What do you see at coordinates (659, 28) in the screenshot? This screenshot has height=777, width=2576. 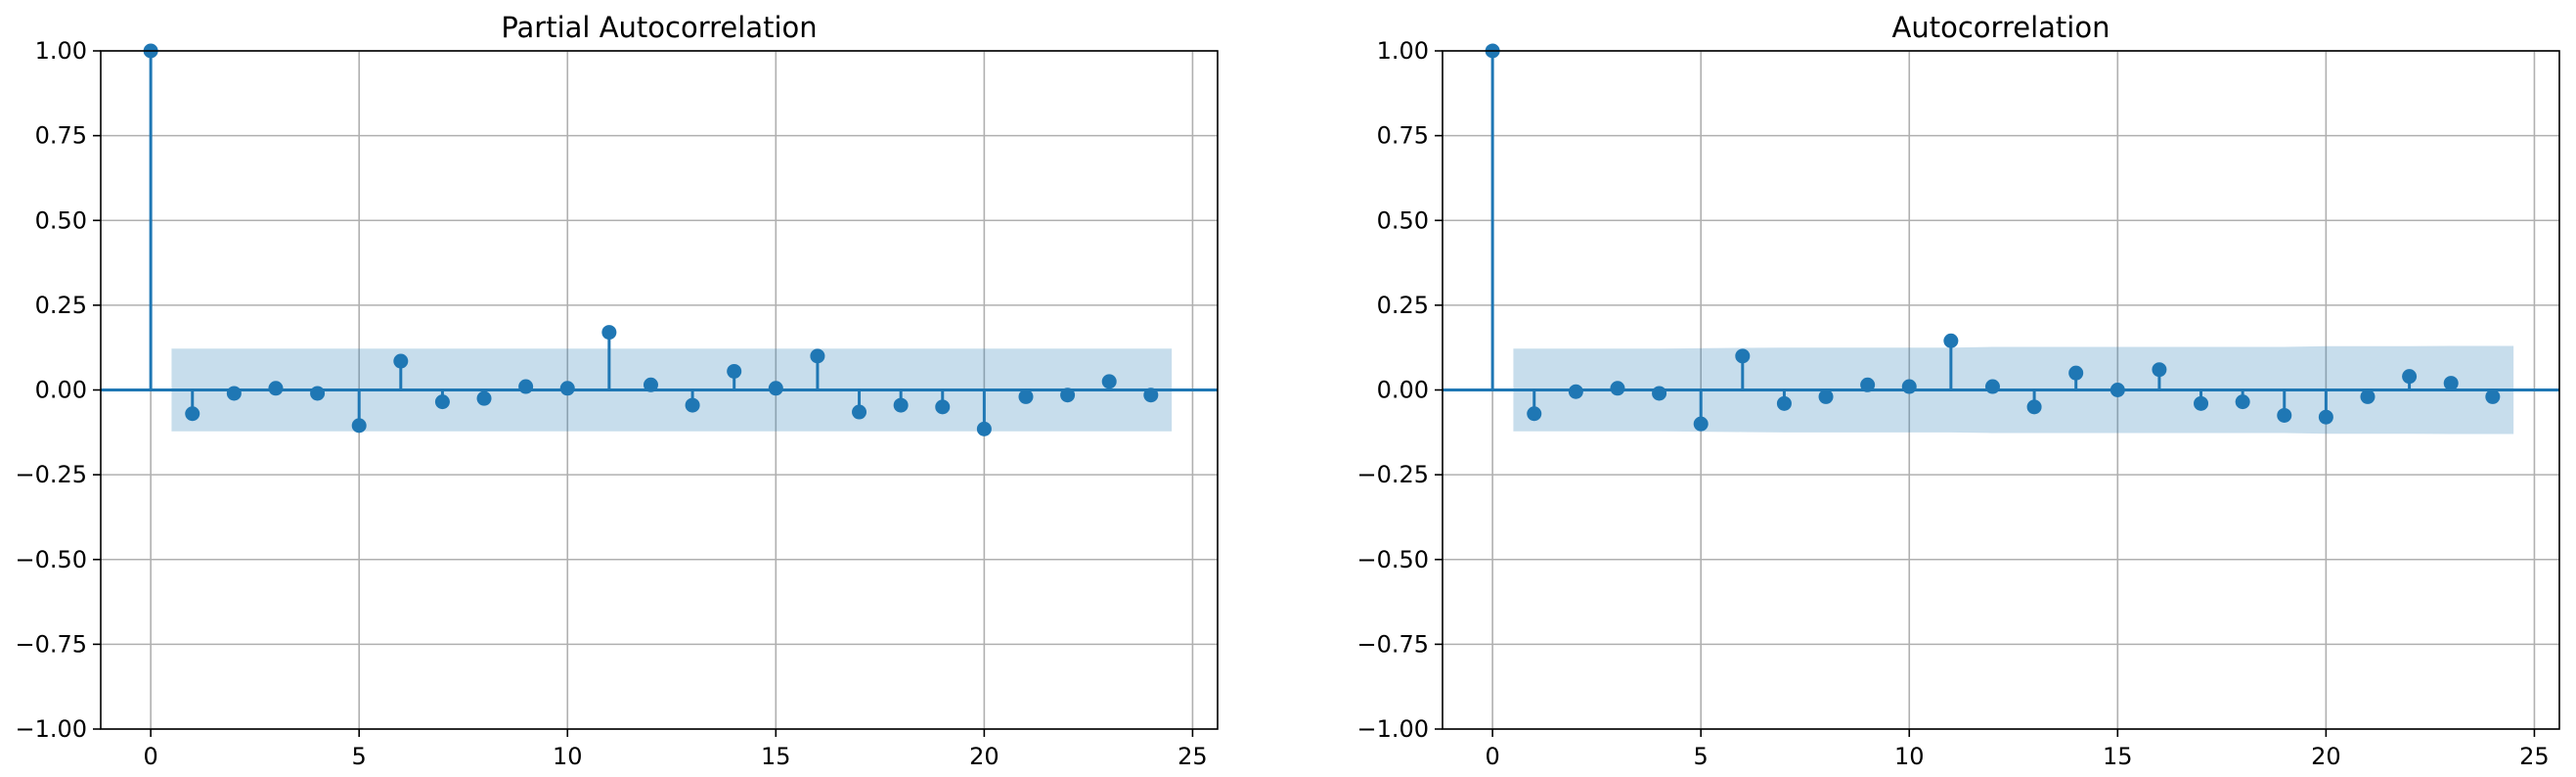 I see `chart-title: Partial Autocorrelation` at bounding box center [659, 28].